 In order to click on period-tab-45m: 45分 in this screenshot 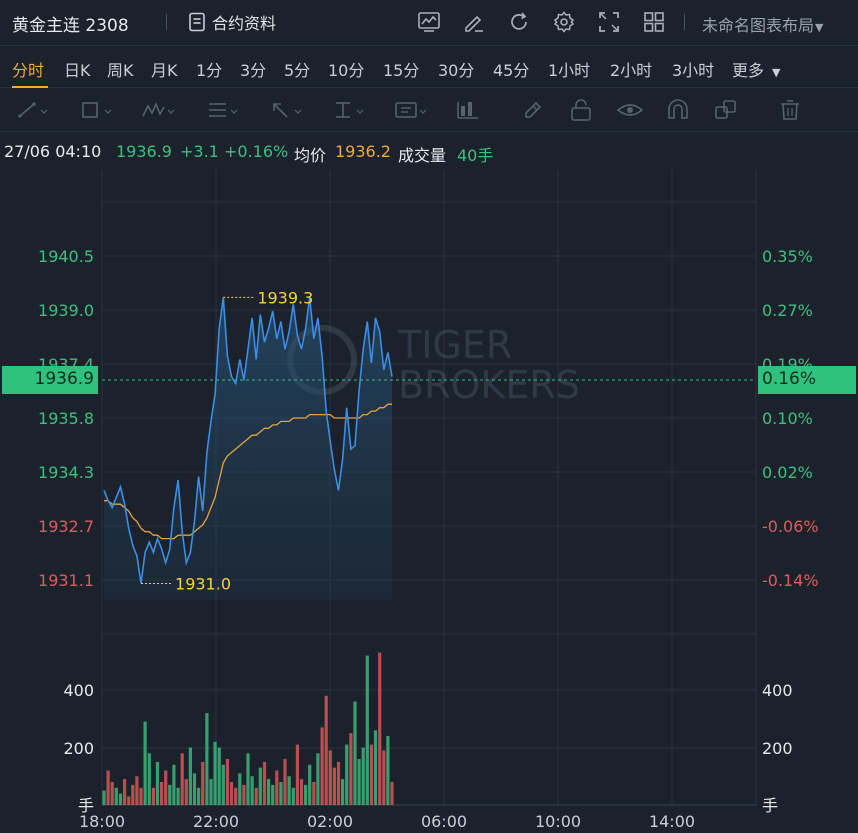, I will do `click(511, 70)`.